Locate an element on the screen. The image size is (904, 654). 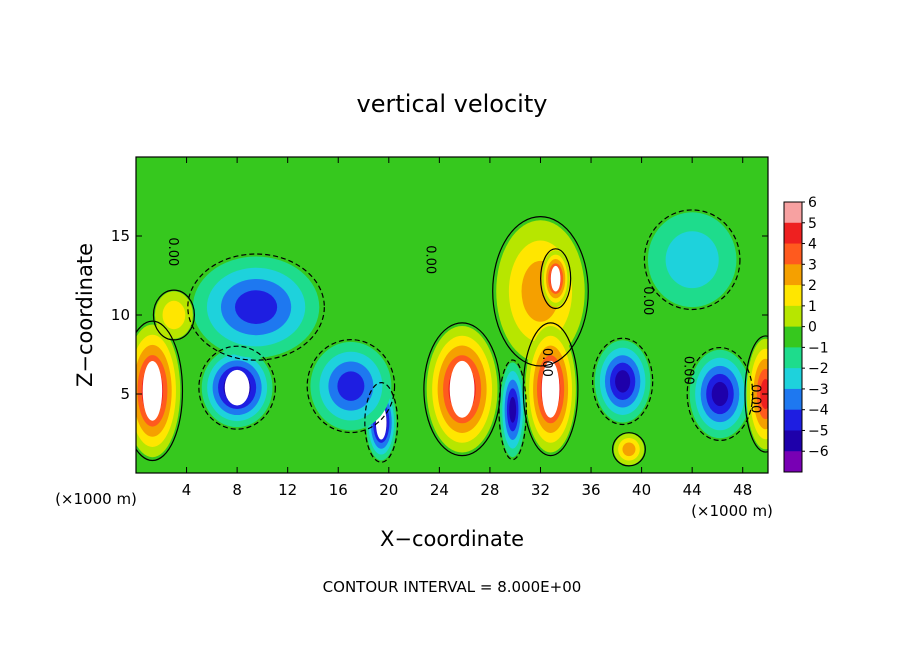
x-tick-label-9: 40 is located at coordinates (641, 490).